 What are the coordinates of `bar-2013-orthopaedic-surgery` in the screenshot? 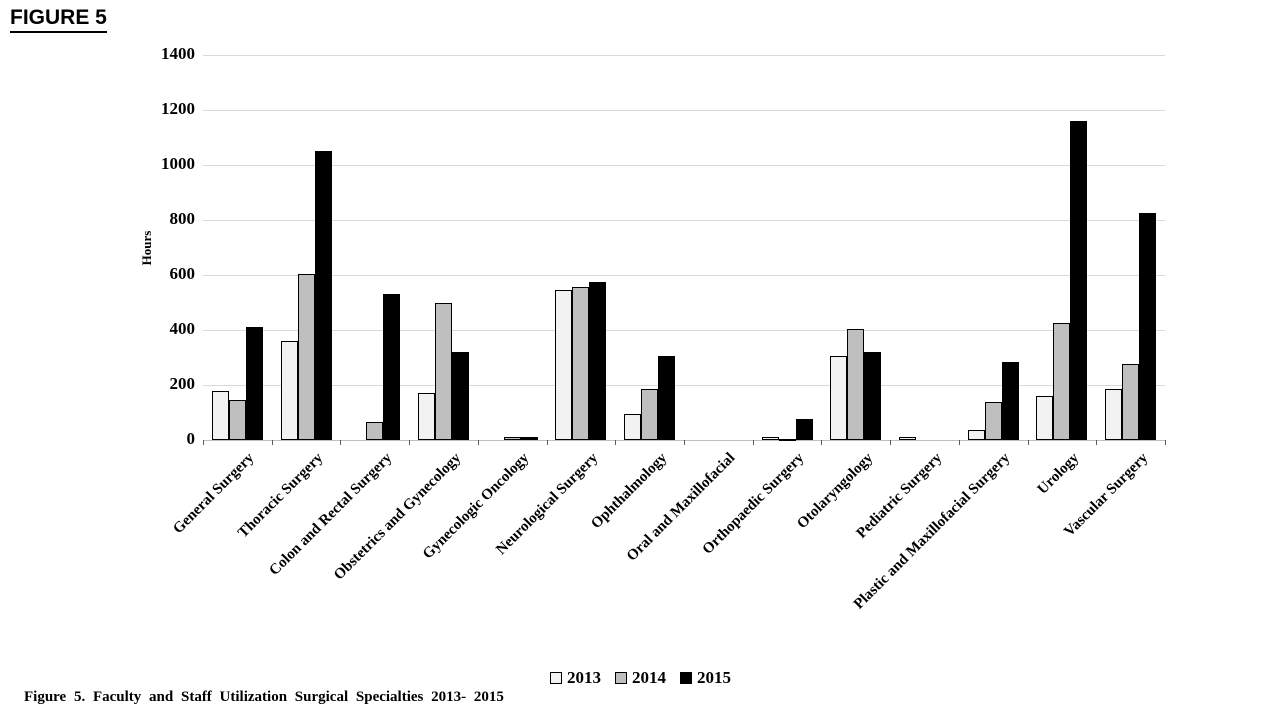 It's located at (770, 438).